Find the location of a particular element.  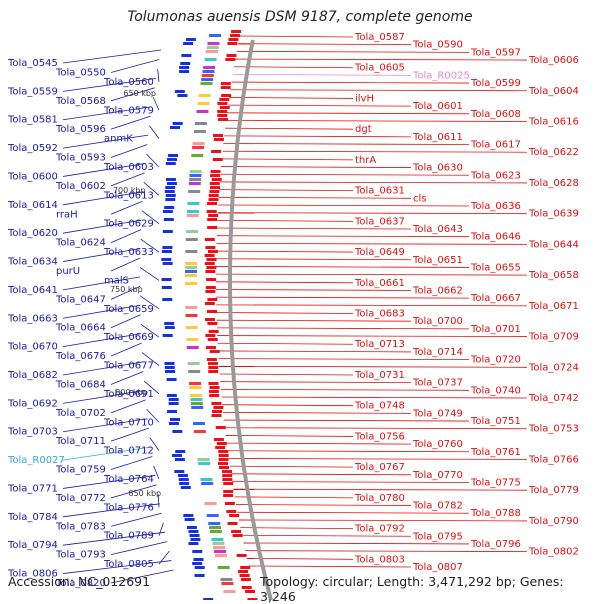

gene-label: Tola_0702 is located at coordinates (80, 413).